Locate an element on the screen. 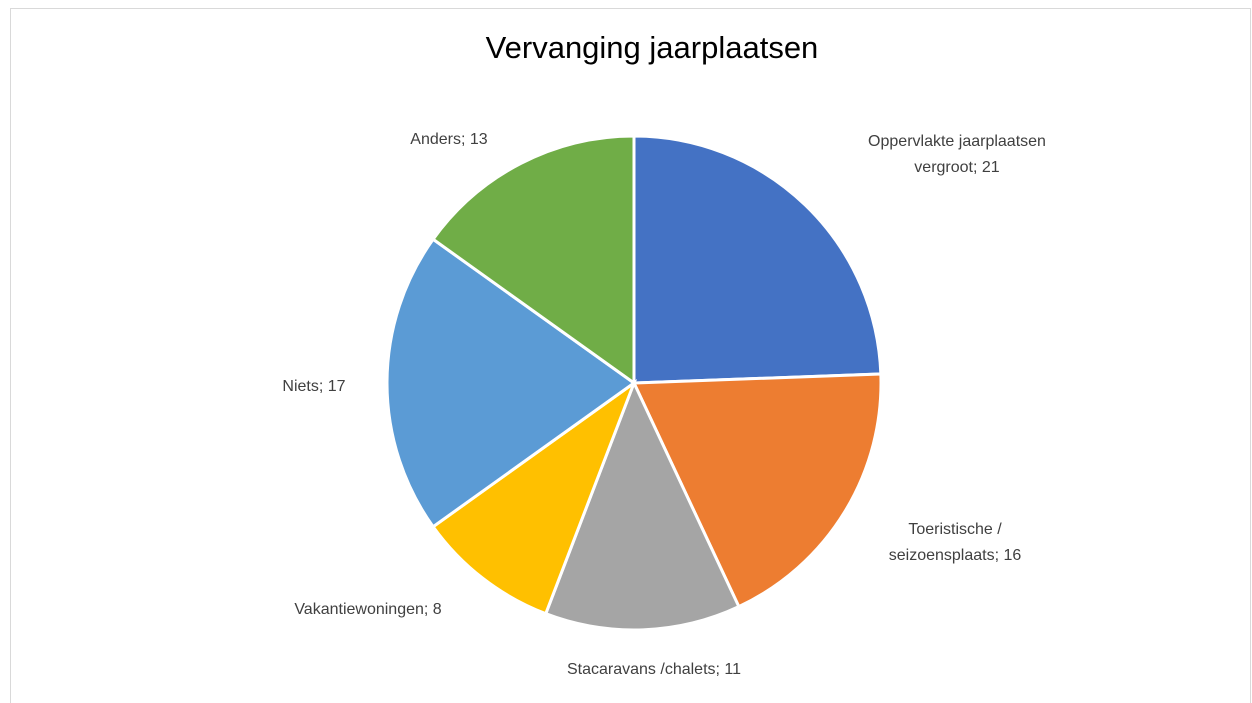 Image resolution: width=1252 pixels, height=703 pixels. data-label: Stacaravans /chalets; 11 is located at coordinates (654, 669).